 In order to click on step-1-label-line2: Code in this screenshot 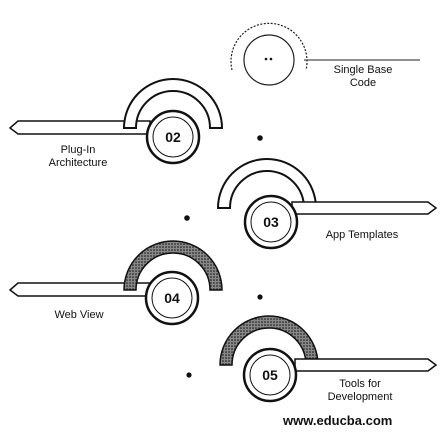, I will do `click(363, 83)`.